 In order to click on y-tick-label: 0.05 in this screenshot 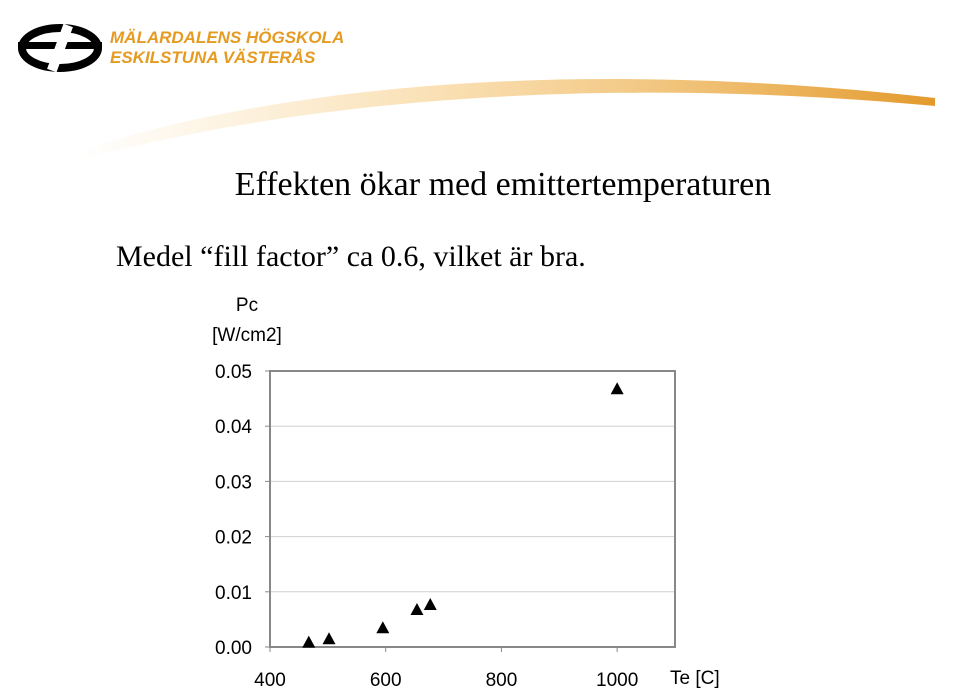, I will do `click(233, 372)`.